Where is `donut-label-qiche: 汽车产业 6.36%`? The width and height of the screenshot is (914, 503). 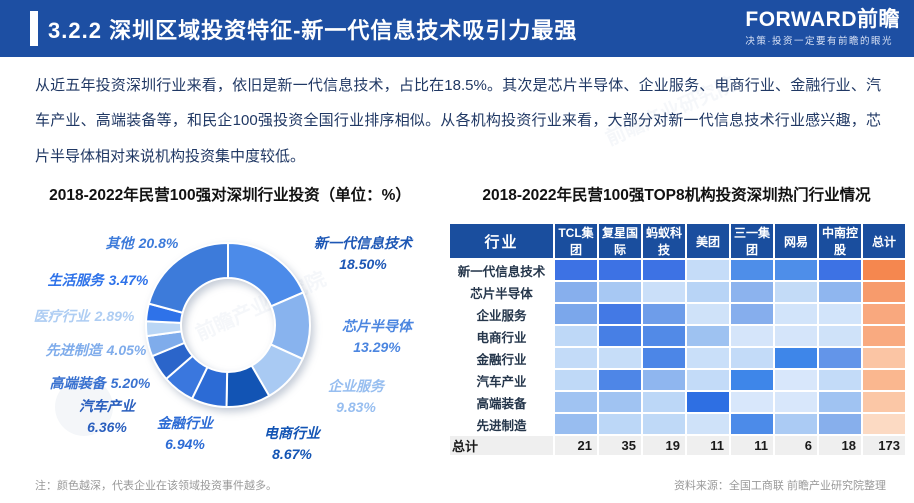 donut-label-qiche: 汽车产业 6.36% is located at coordinates (107, 416).